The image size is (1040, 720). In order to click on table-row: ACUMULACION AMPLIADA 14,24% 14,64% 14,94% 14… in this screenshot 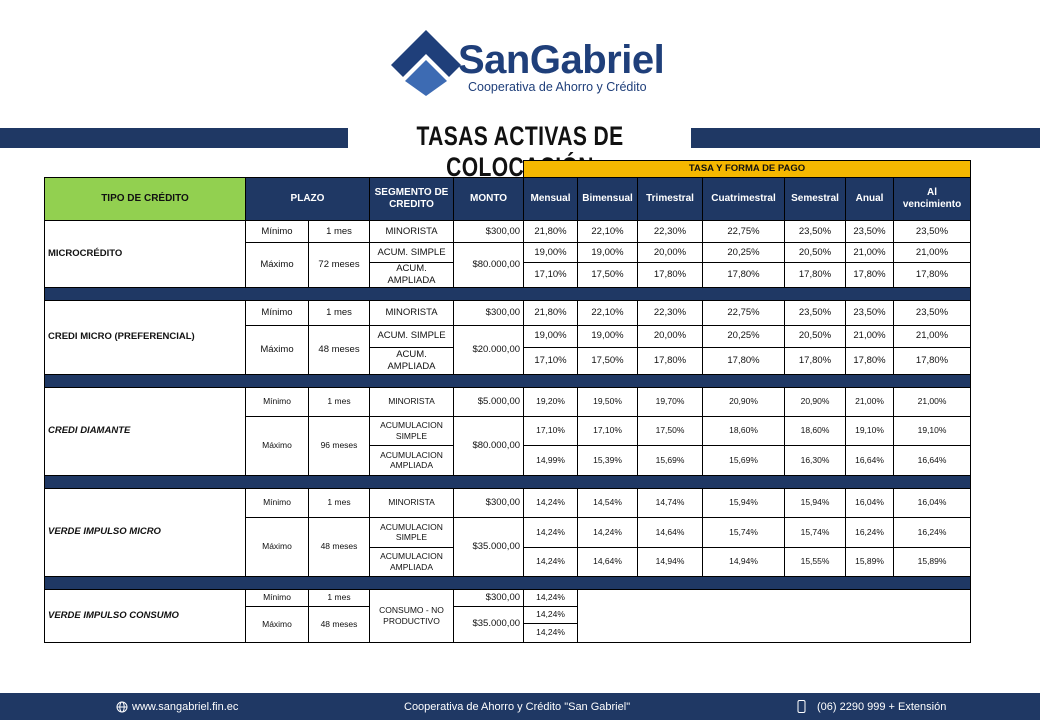, I will do `click(508, 561)`.